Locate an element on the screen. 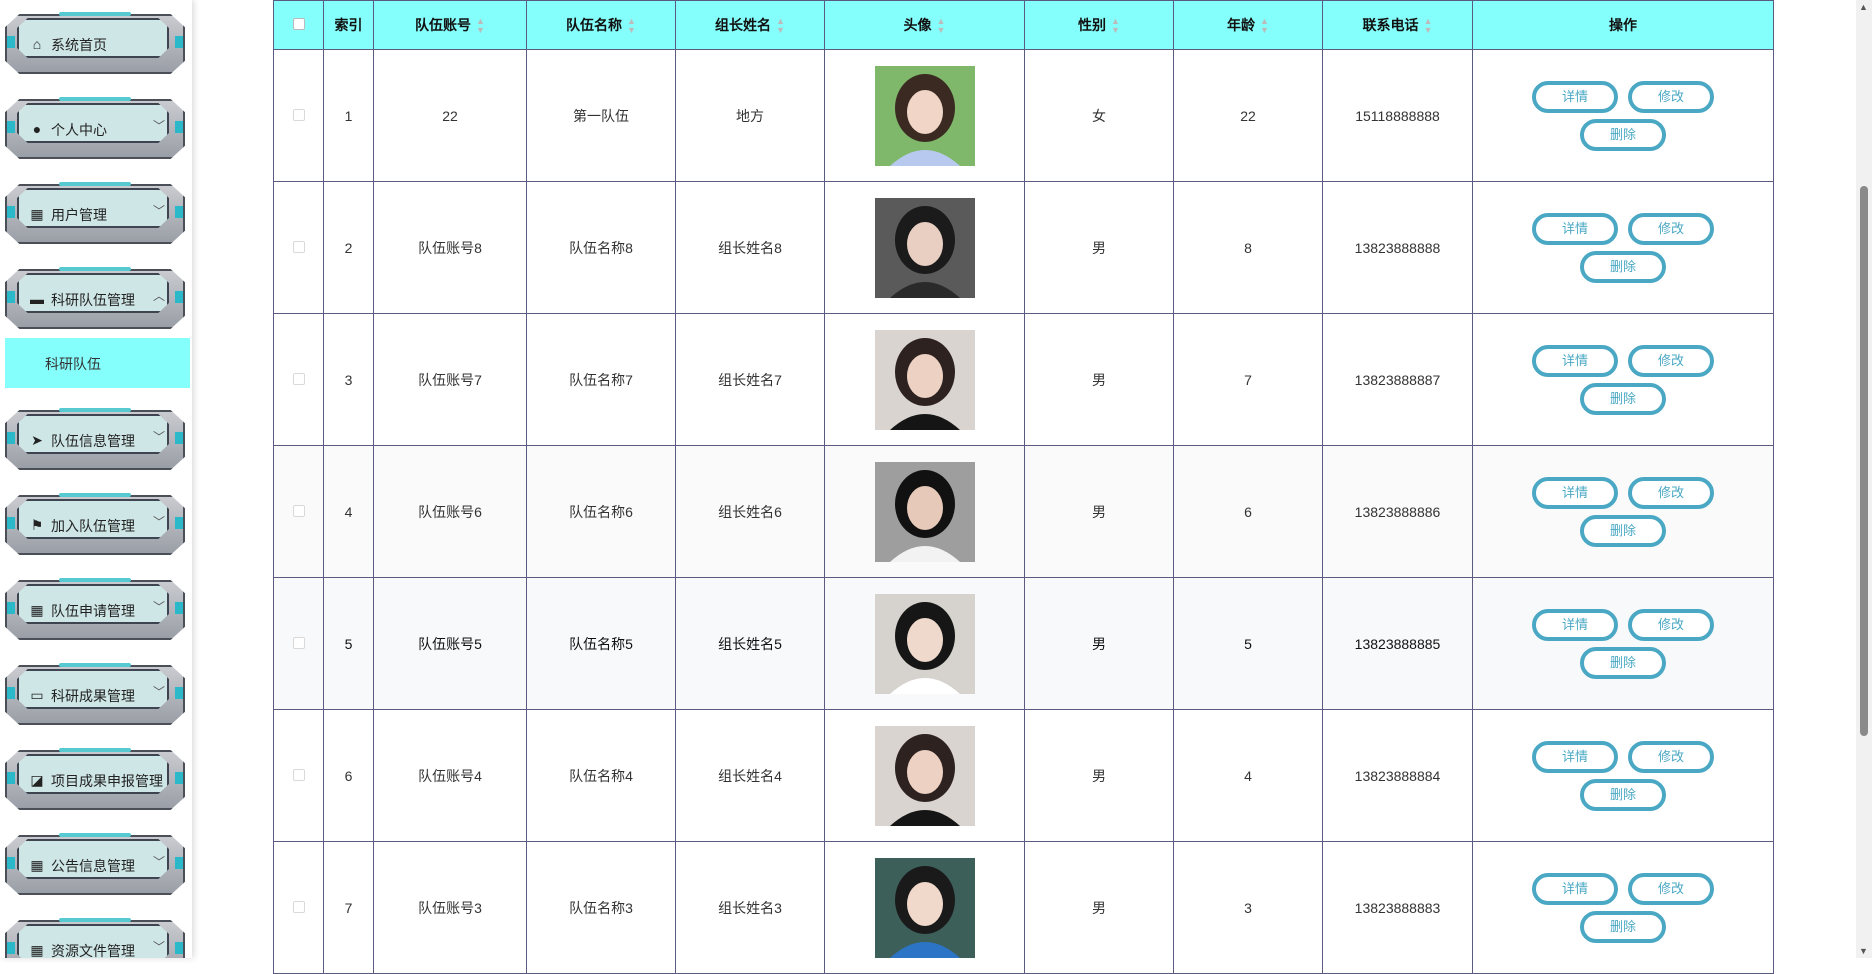 The height and width of the screenshot is (974, 1872). page-scrollbar: ▲ ▼ is located at coordinates (1864, 479).